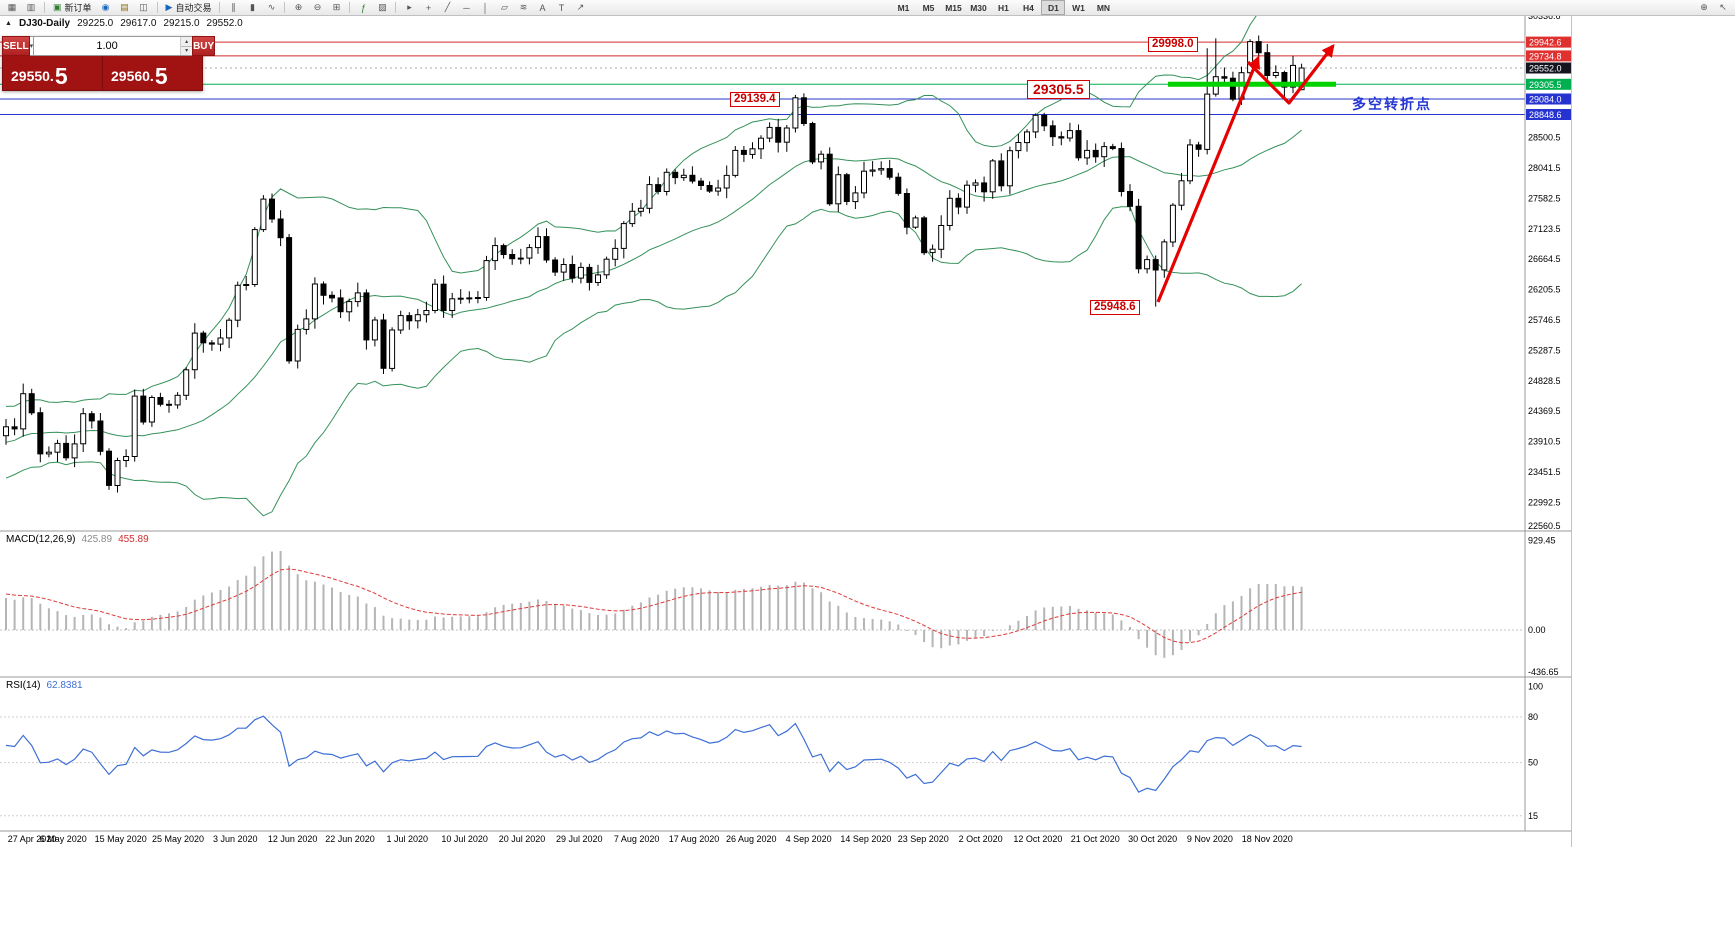  I want to click on svg-text: 26205.5, so click(1544, 290).